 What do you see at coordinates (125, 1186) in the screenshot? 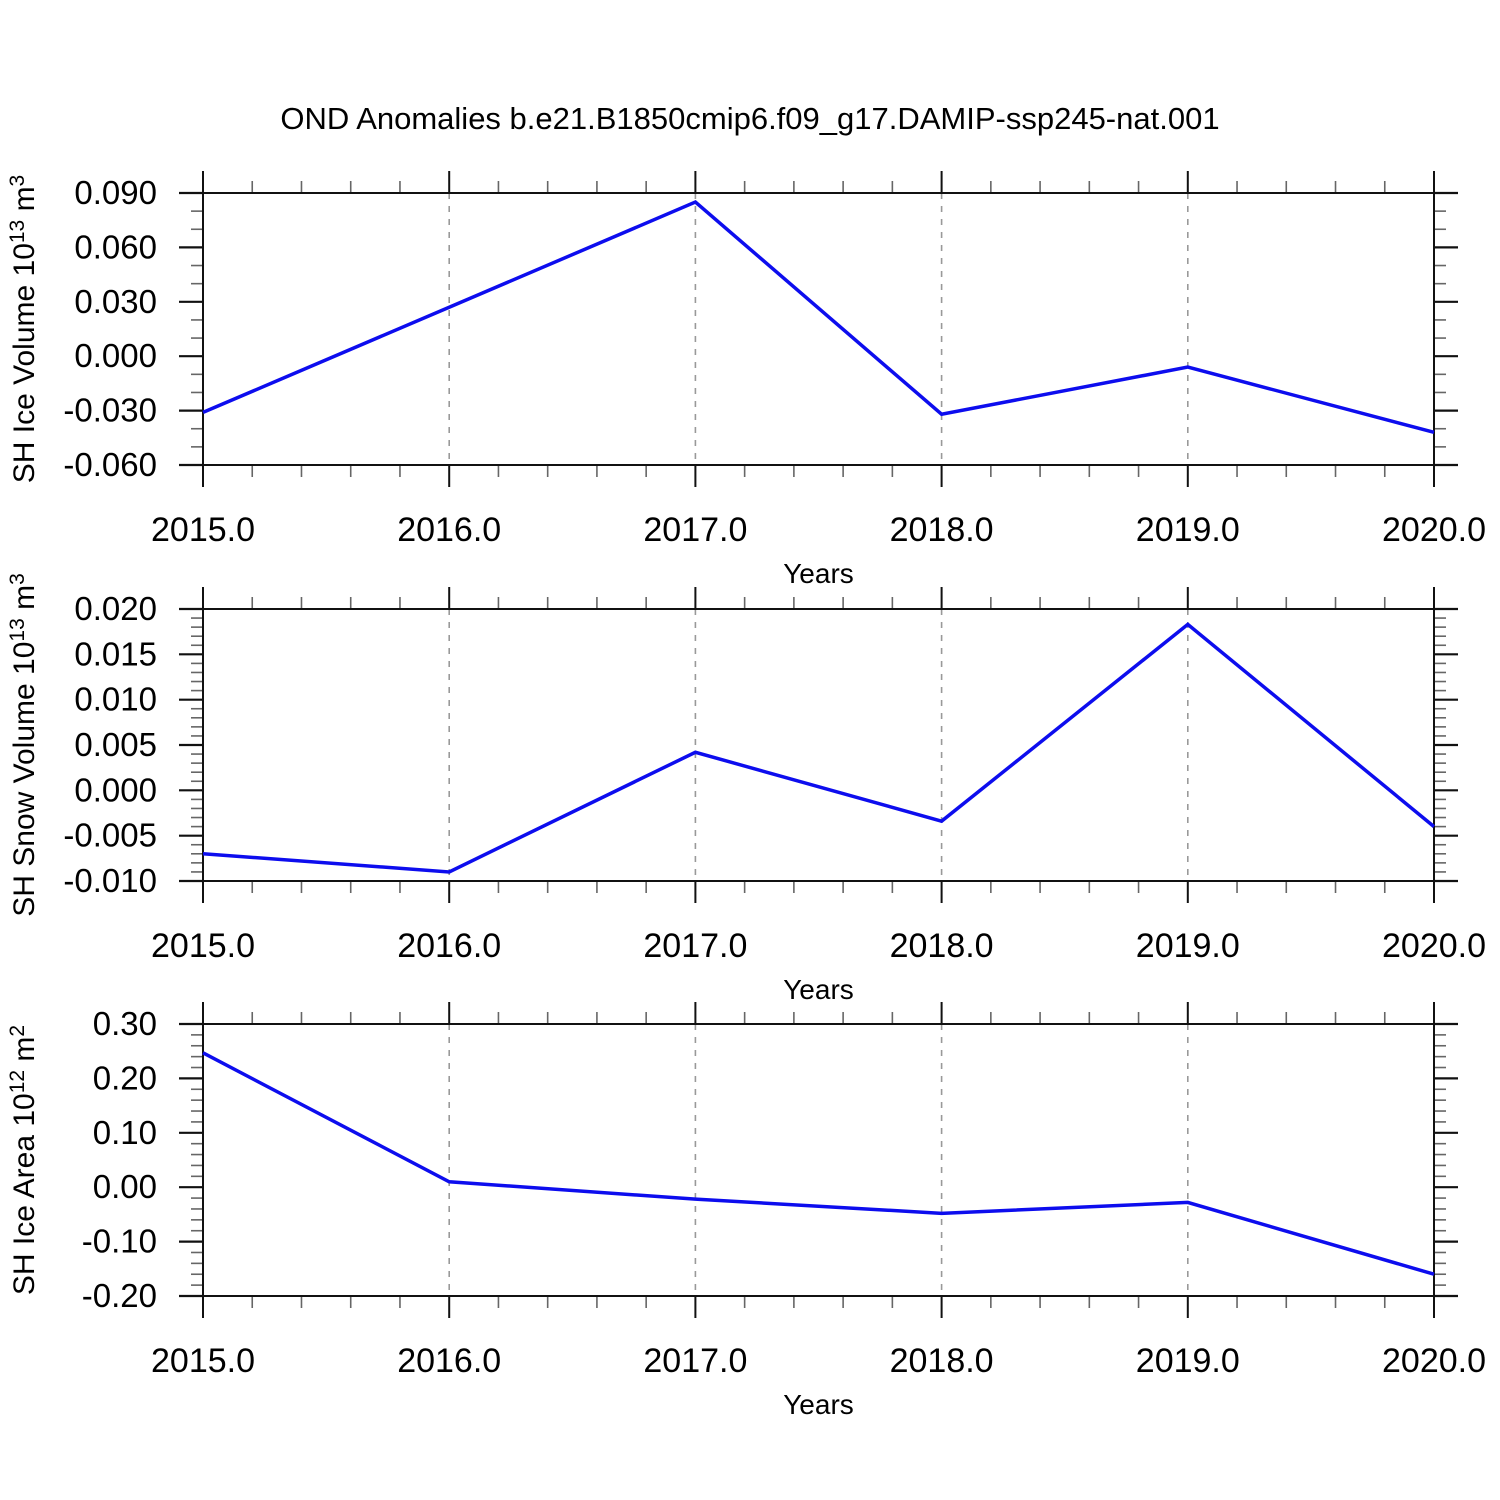
I see `y-tick-label: 0.00` at bounding box center [125, 1186].